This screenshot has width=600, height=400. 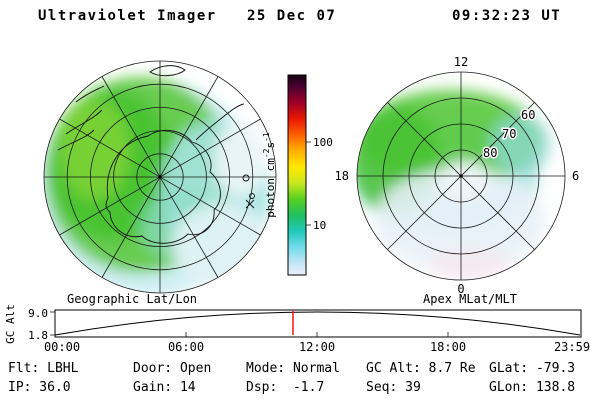 I want to click on status-flt: Flt: LBHL, so click(x=43, y=368).